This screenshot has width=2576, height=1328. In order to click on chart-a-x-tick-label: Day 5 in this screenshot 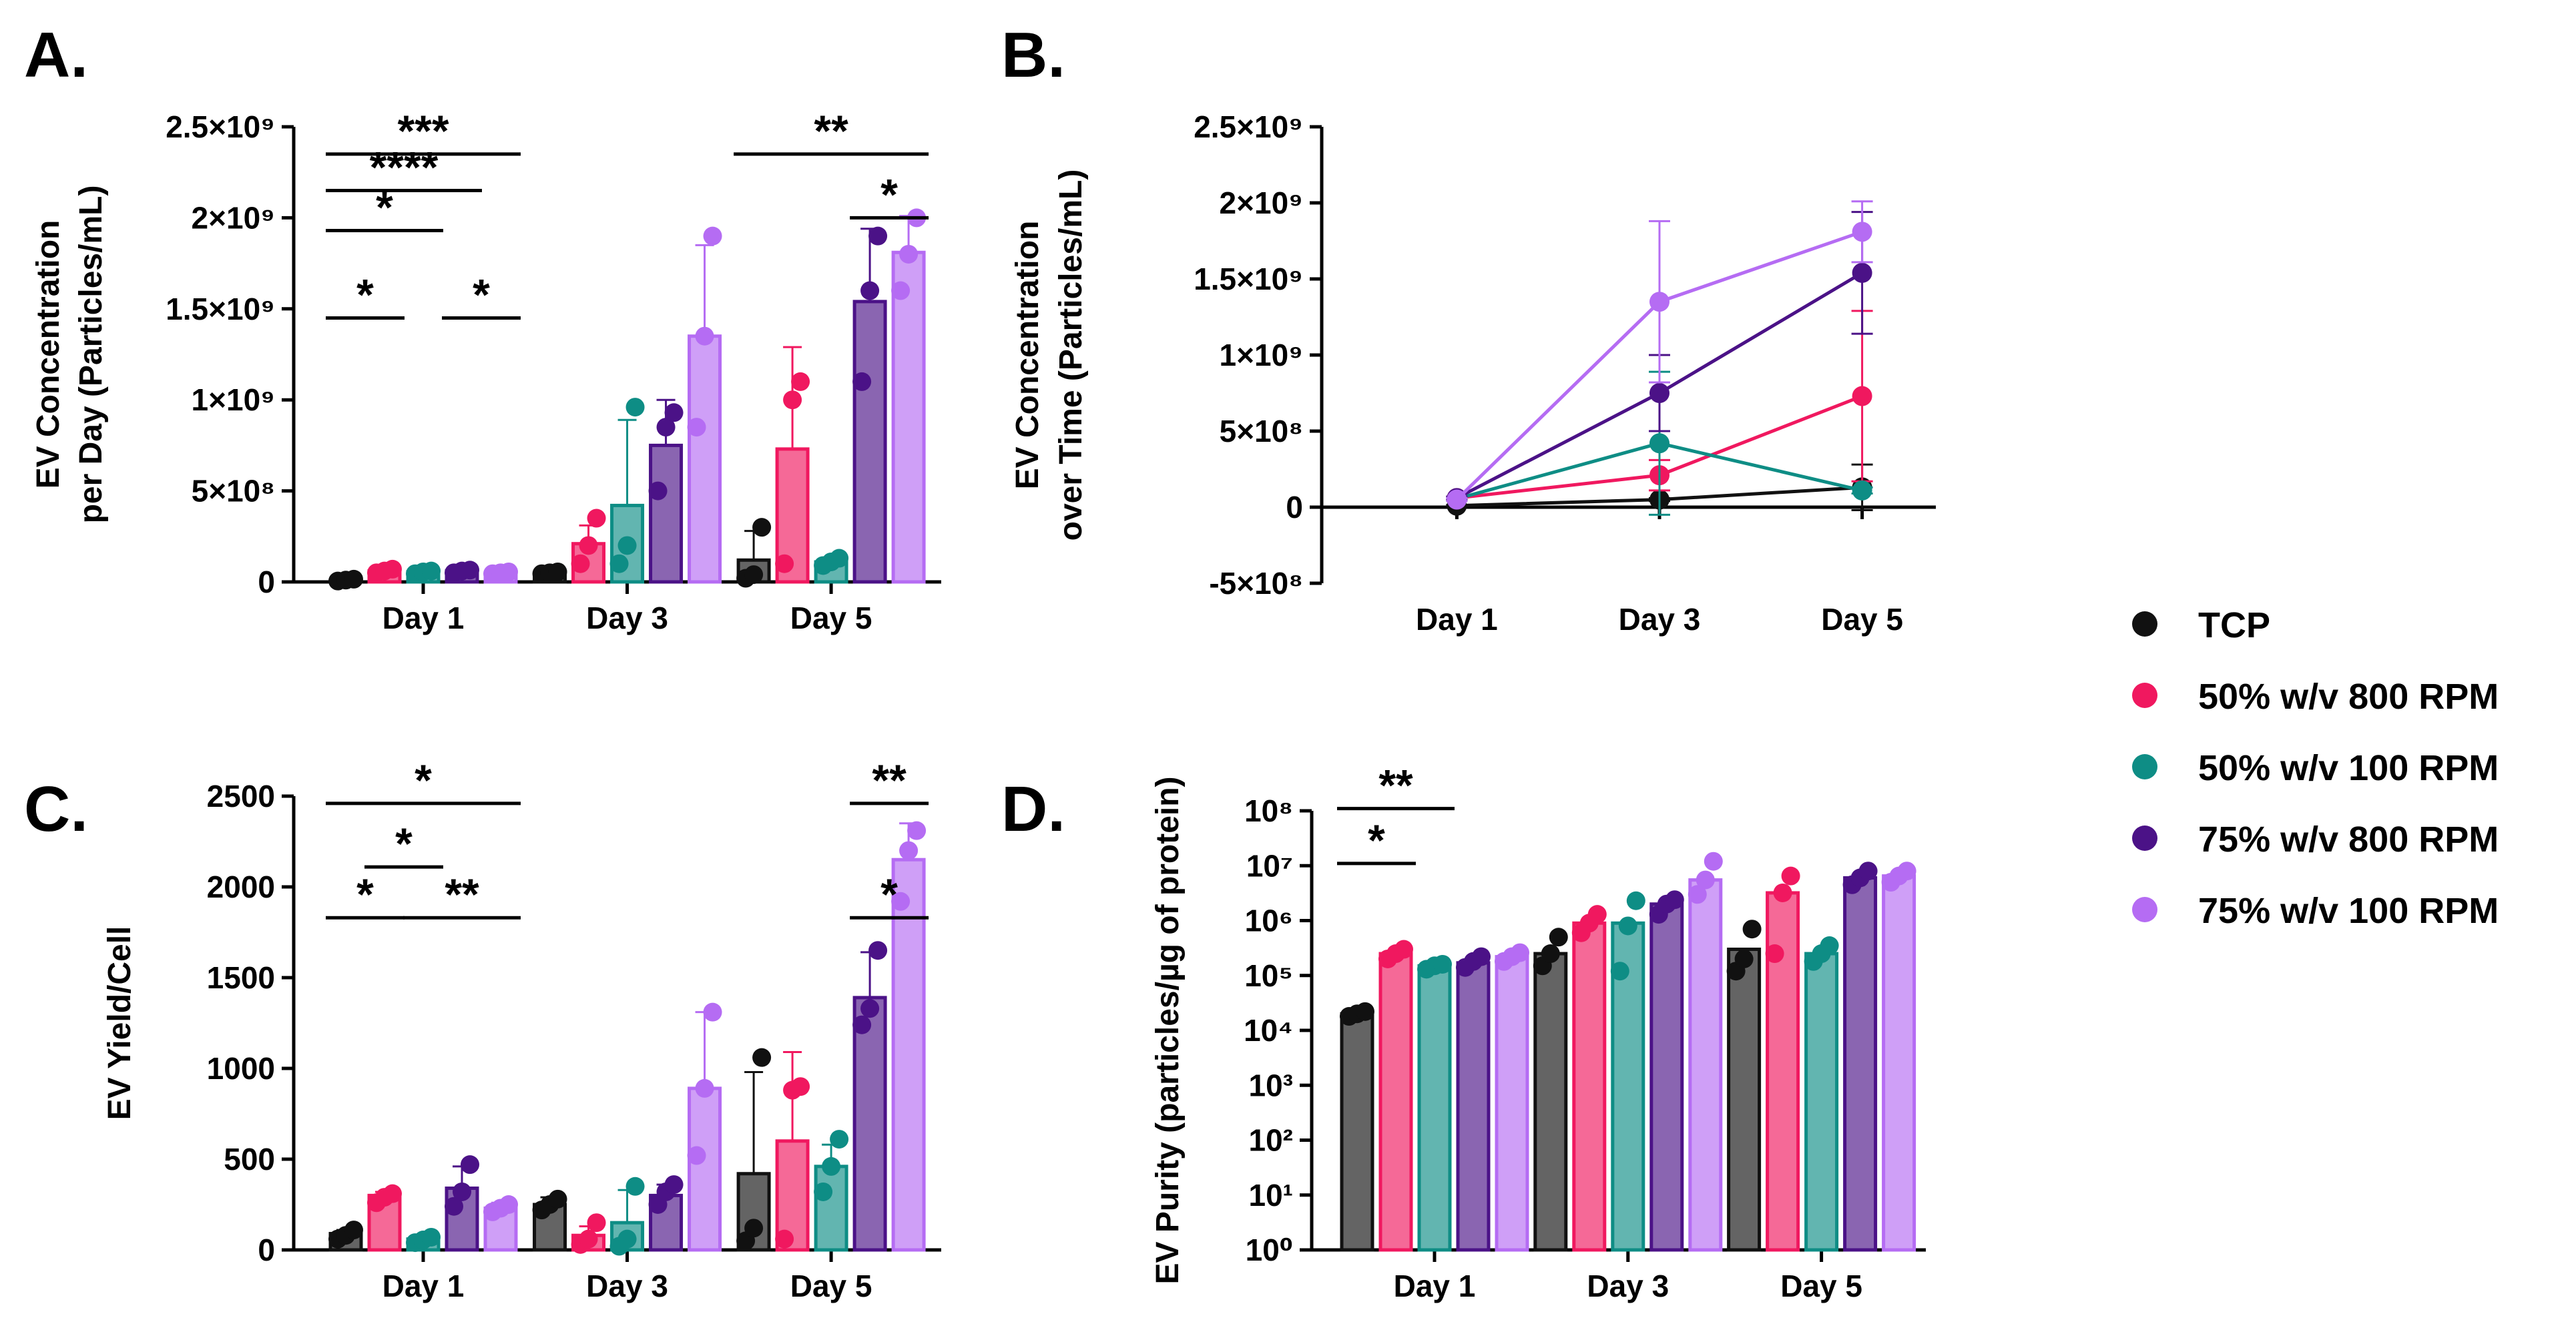, I will do `click(831, 618)`.